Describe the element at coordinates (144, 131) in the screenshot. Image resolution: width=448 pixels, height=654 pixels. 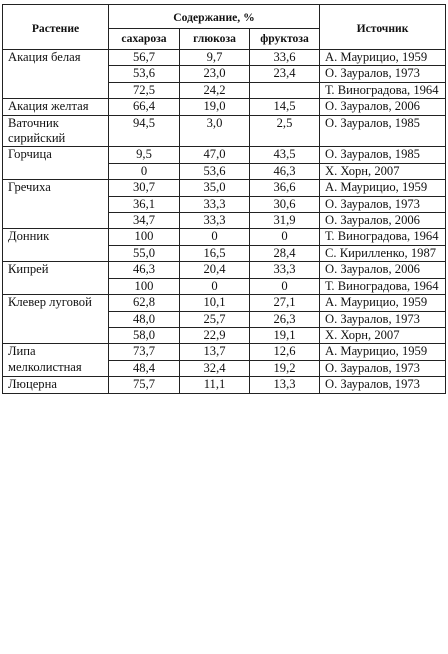
I see `sucrose-cell: 94,5` at that location.